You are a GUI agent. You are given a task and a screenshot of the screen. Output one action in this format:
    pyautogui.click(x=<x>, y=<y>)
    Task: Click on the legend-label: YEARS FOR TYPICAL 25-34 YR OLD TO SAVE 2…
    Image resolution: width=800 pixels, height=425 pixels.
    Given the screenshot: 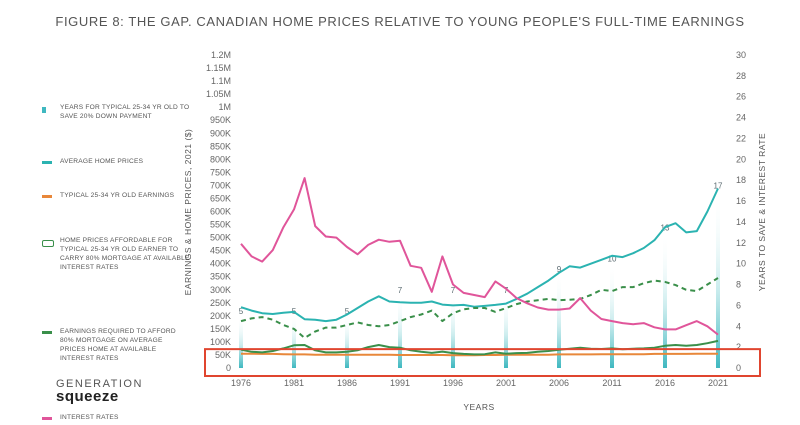 What is the action you would take?
    pyautogui.click(x=125, y=112)
    